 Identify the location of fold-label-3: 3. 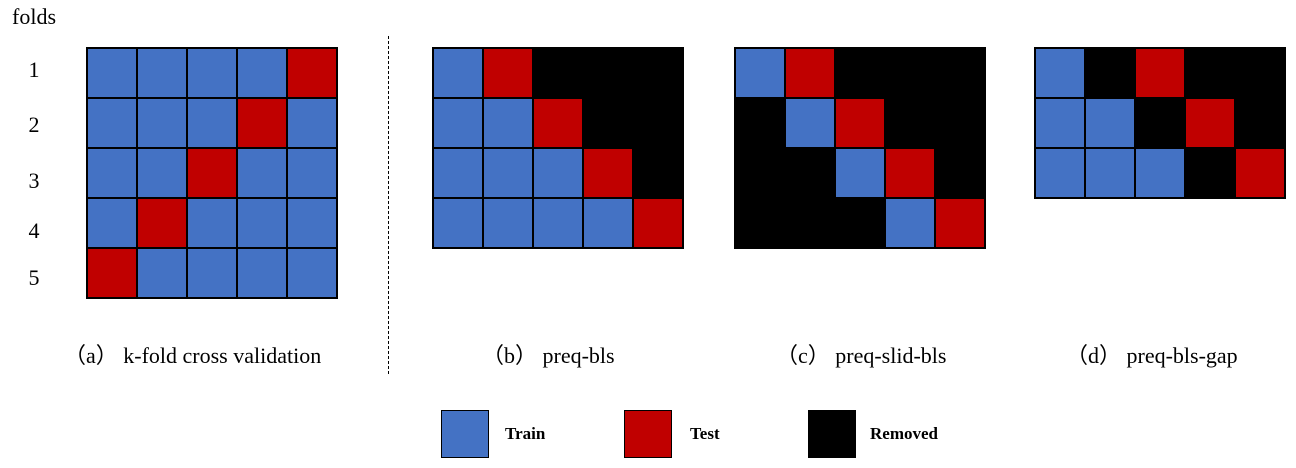
(34, 180).